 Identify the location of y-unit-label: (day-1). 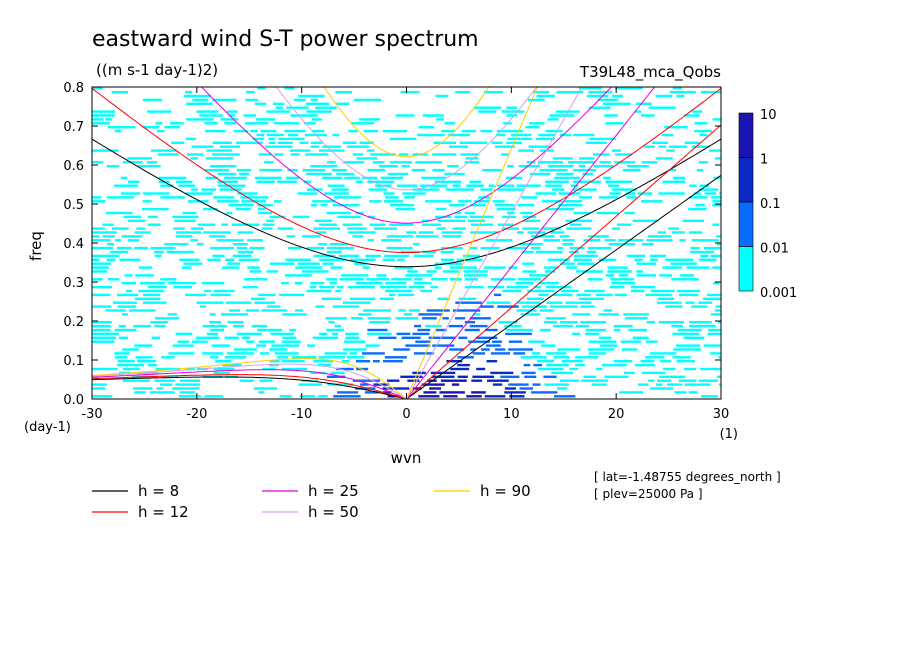
(47, 427).